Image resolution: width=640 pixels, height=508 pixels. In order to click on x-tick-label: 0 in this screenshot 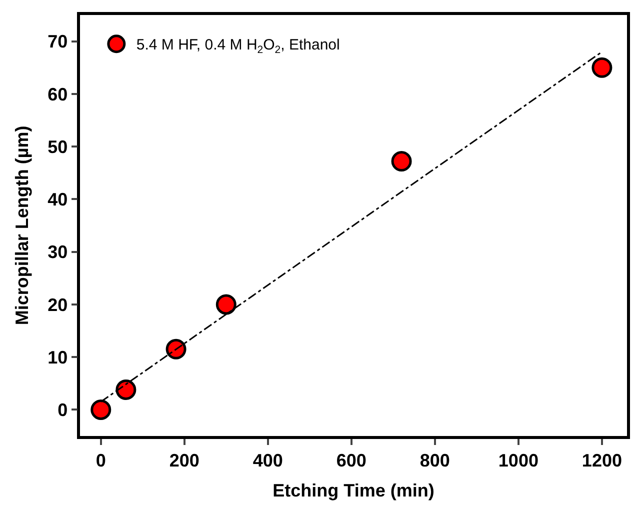, I will do `click(101, 460)`.